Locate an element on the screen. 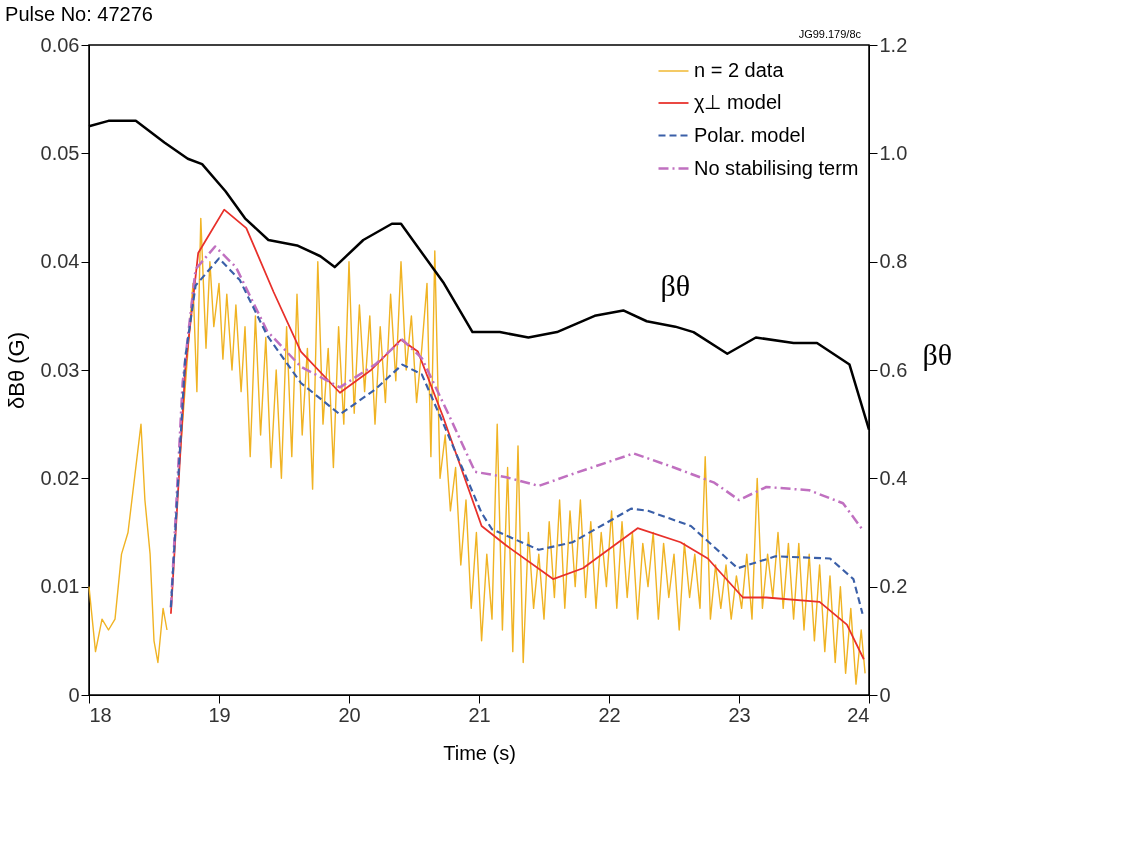 The width and height of the screenshot is (1130, 861). y-axis-title: δBθ (G) is located at coordinates (16, 370).